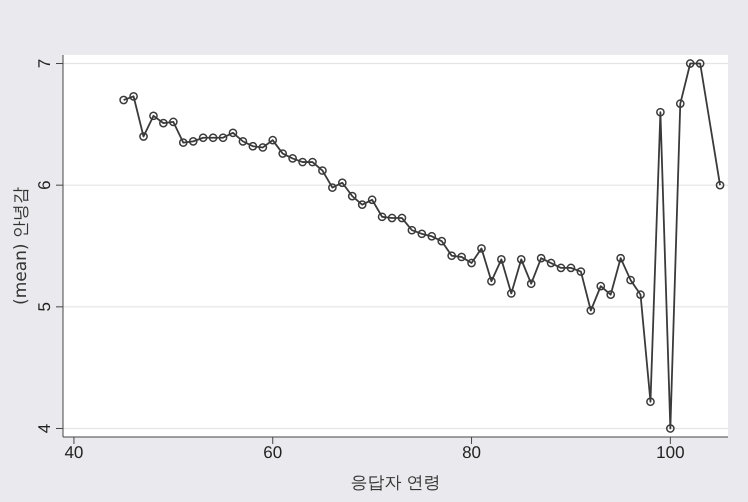  Describe the element at coordinates (74, 452) in the screenshot. I see `x-tick-label: 40` at that location.